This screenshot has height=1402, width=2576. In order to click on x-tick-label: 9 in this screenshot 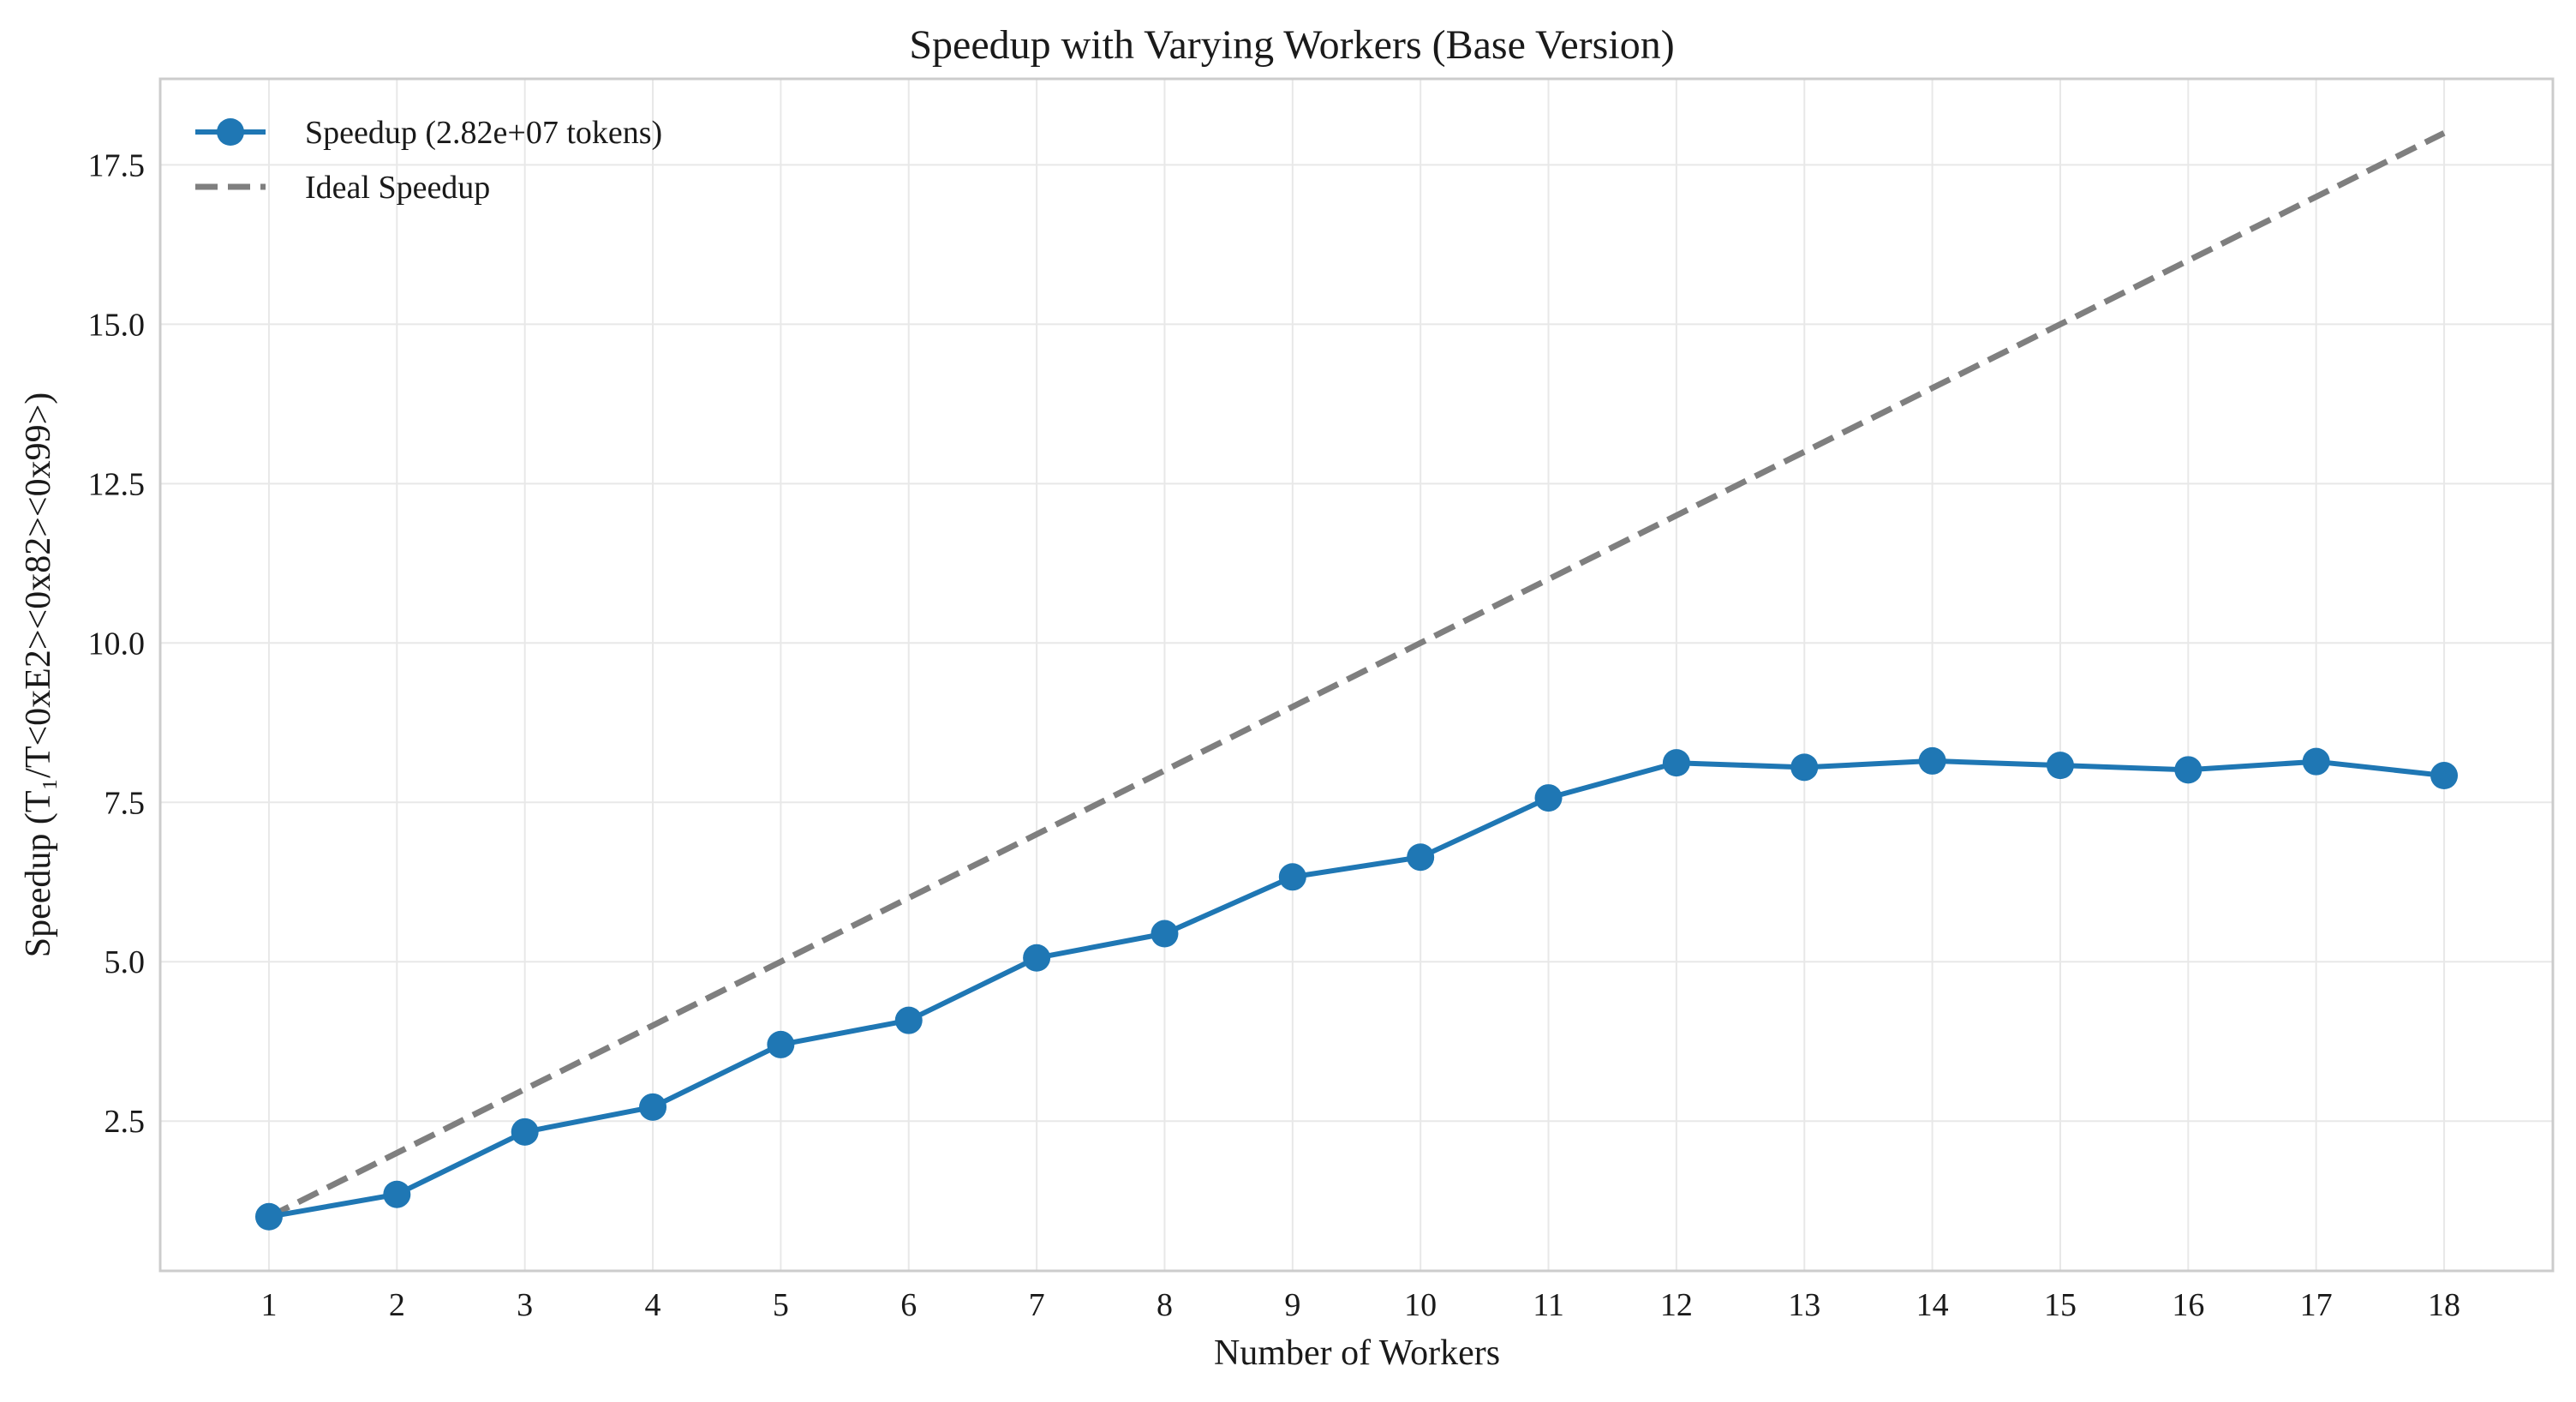, I will do `click(1292, 1305)`.